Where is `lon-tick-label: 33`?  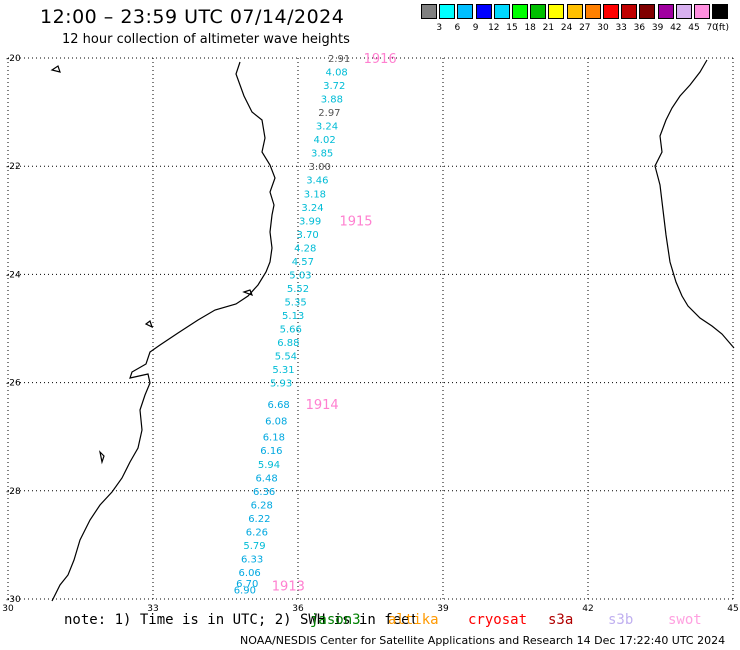
lon-tick-label: 33 is located at coordinates (152, 609).